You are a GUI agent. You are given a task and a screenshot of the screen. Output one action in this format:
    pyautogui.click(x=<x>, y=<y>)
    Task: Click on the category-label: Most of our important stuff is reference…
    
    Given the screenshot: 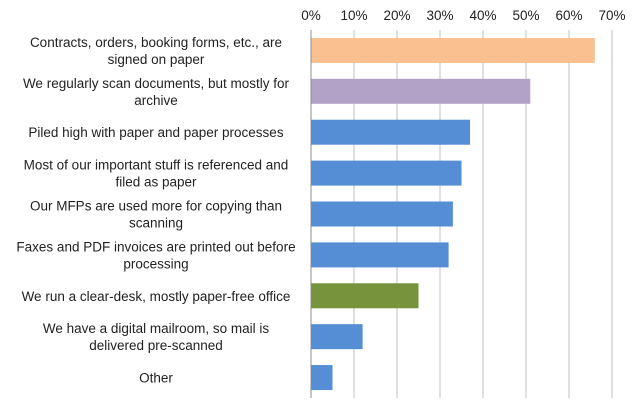 What is the action you would take?
    pyautogui.click(x=156, y=174)
    